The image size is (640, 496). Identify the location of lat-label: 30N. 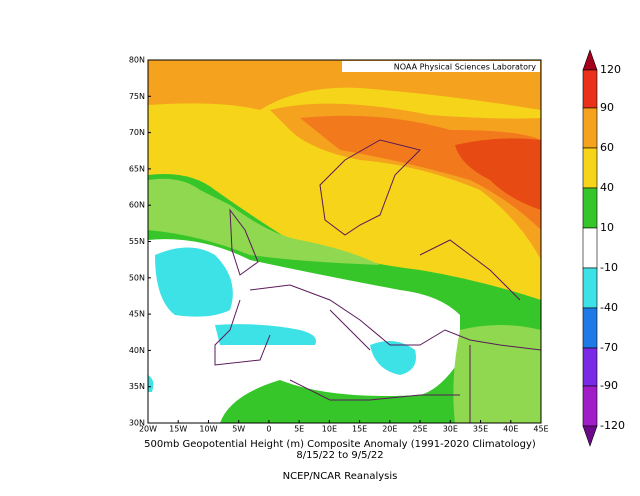
(137, 423).